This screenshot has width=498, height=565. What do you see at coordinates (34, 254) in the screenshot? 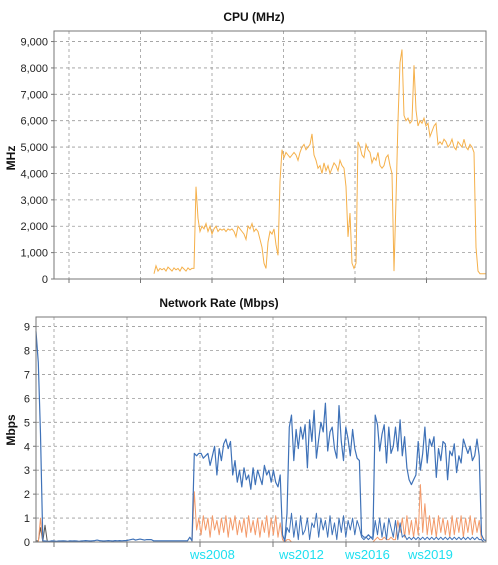
I see `y-tick-label: 1,000` at bounding box center [34, 254].